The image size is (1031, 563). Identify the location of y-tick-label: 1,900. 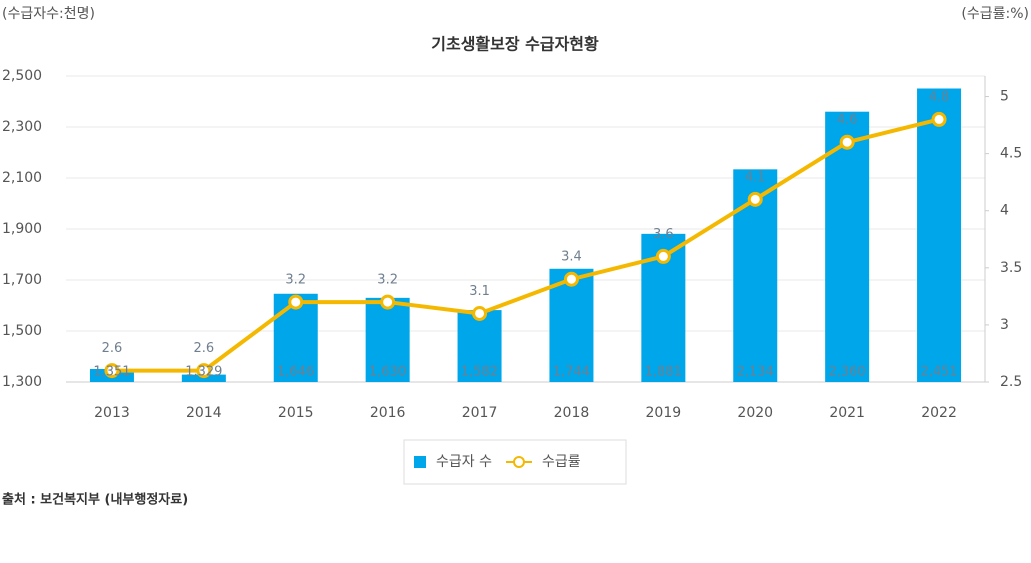
(22, 229).